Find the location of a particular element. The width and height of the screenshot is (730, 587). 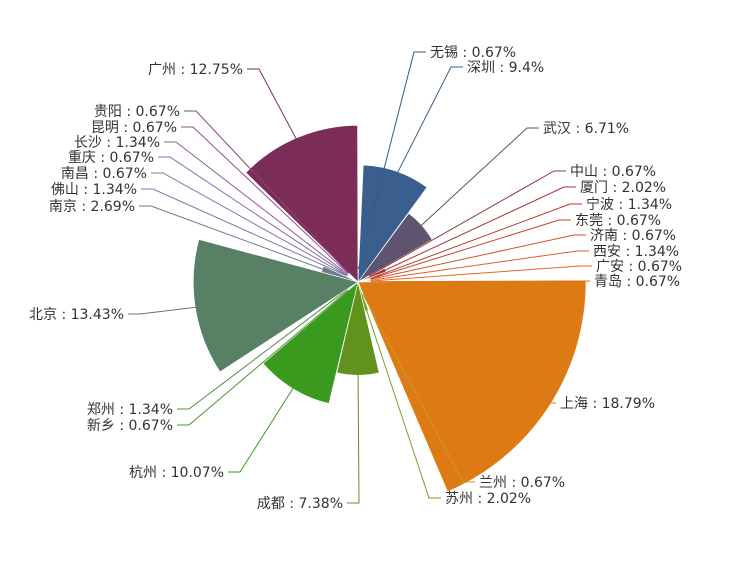

slice-label-成都: 成都 : 7.38% is located at coordinates (300, 504).